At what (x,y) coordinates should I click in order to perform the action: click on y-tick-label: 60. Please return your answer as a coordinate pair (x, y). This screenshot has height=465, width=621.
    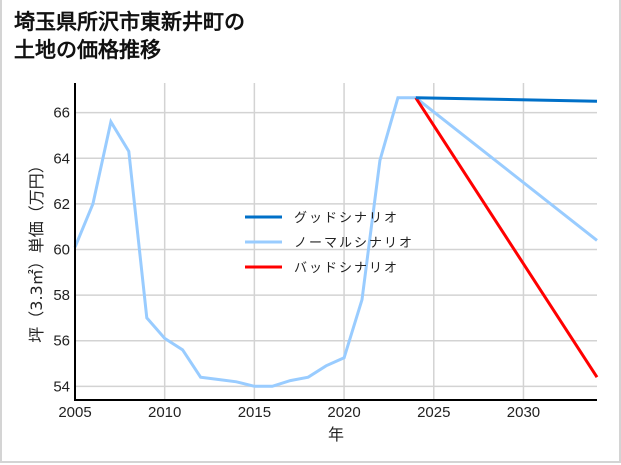
    Looking at the image, I should click on (61, 249).